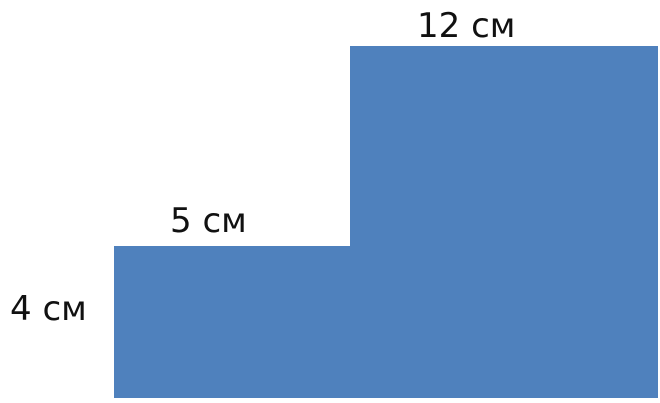 Image resolution: width=660 pixels, height=403 pixels. What do you see at coordinates (466, 26) in the screenshot?
I see `top-width-label: 12 см` at bounding box center [466, 26].